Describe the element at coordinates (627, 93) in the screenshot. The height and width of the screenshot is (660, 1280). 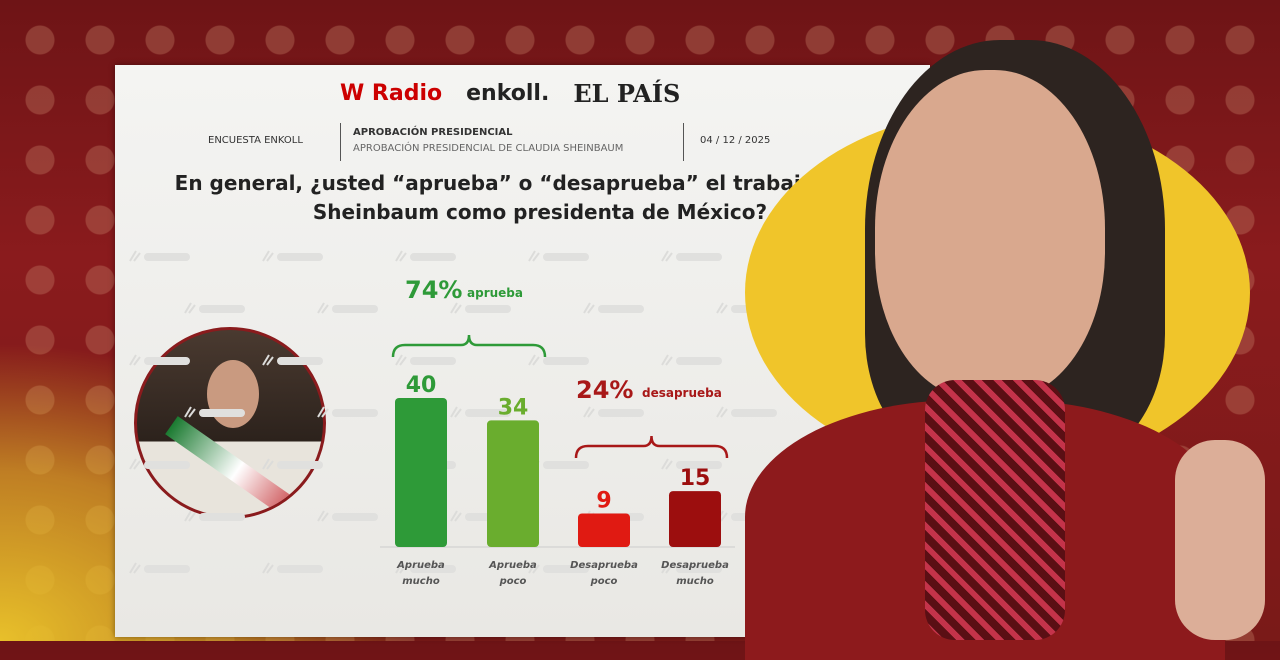
I see `el-pais-logo: EL PAÍS` at that location.